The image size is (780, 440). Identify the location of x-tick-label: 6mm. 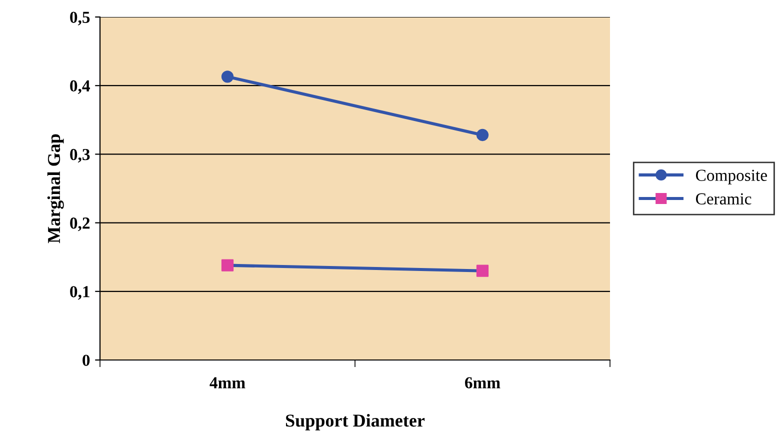
(482, 382).